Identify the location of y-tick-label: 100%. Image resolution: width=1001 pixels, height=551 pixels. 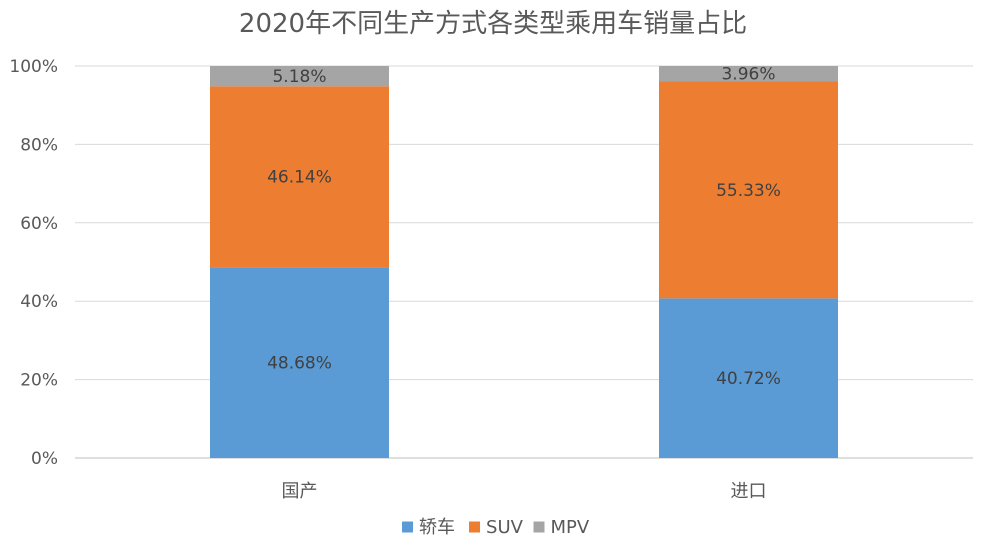
(33, 67).